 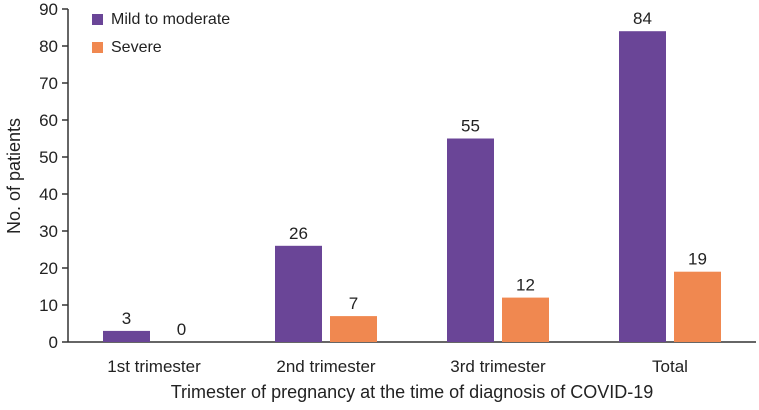 I want to click on y-tick-label: 10, so click(x=48, y=305).